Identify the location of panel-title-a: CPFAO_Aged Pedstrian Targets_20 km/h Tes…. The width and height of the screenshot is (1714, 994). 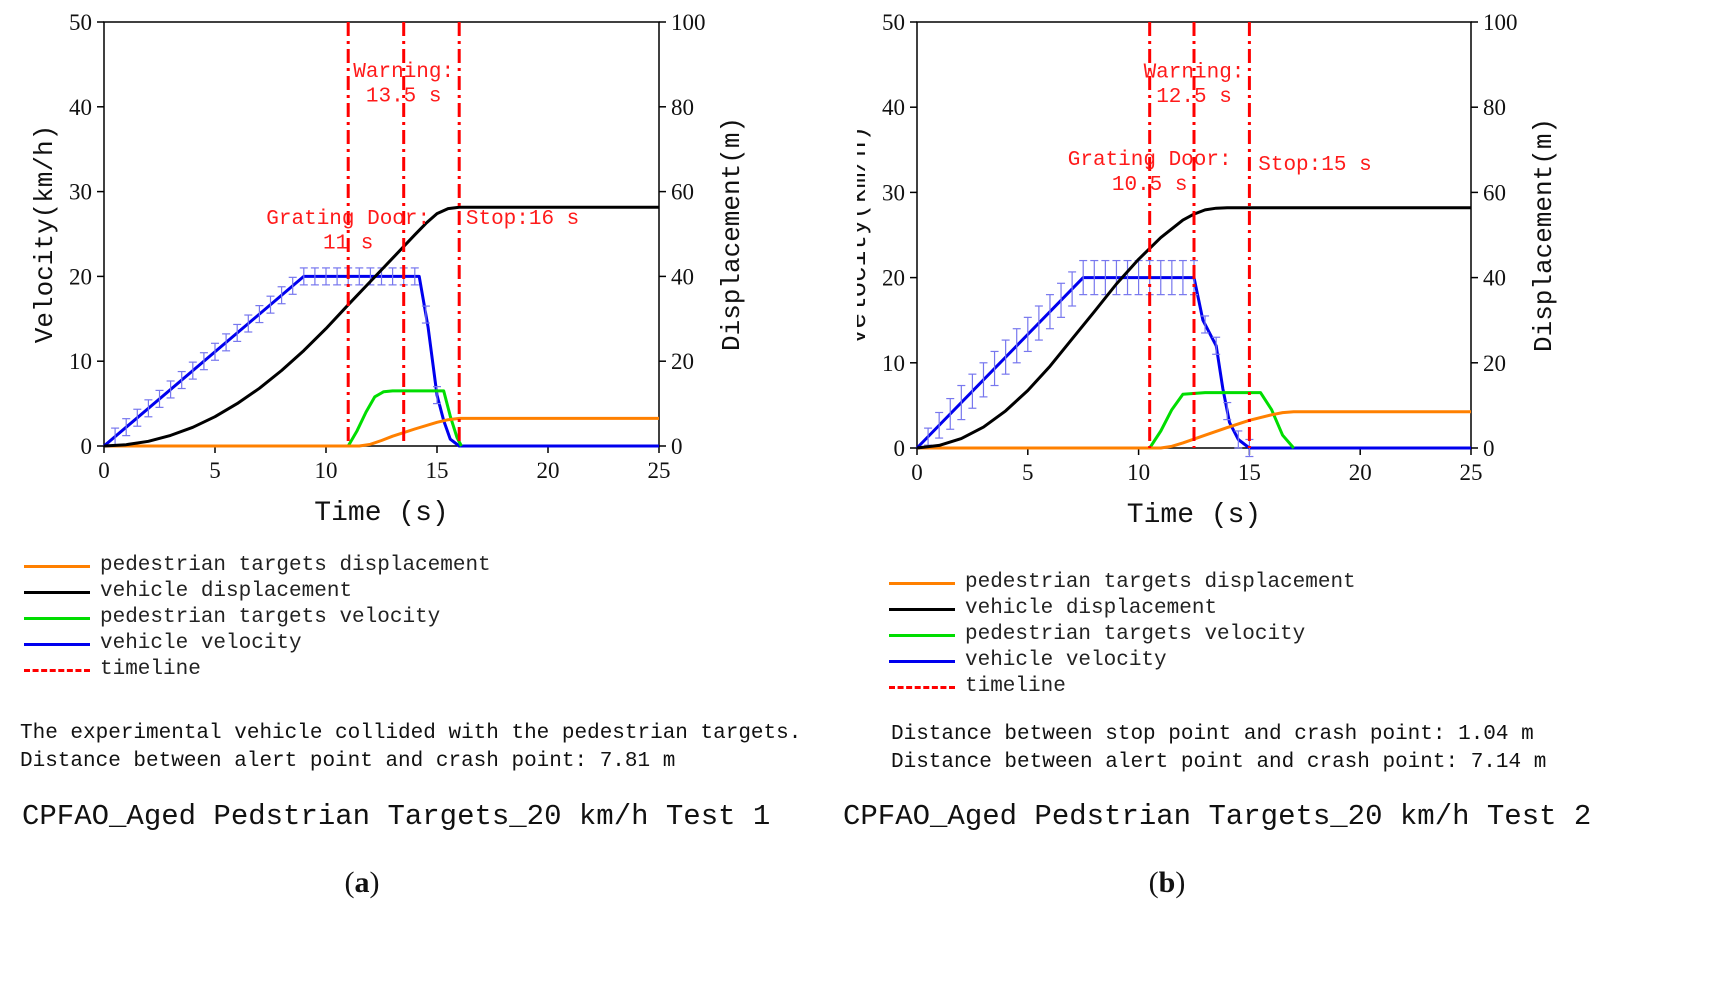
(396, 816).